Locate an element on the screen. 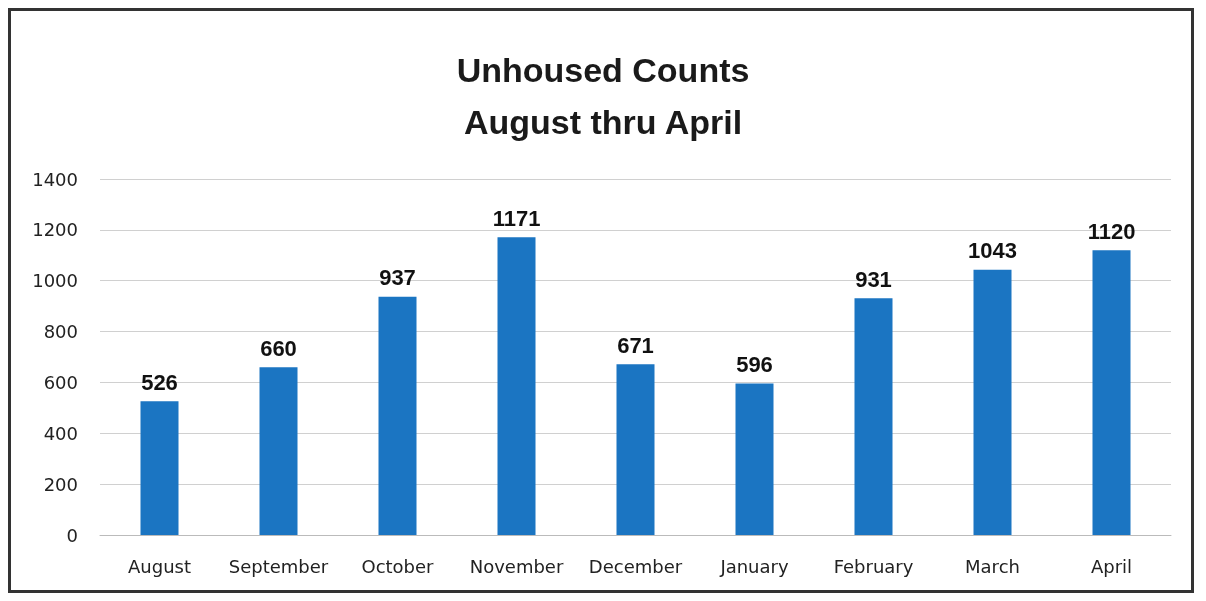 The width and height of the screenshot is (1206, 601). chart-title: Unhoused Counts is located at coordinates (603, 70).